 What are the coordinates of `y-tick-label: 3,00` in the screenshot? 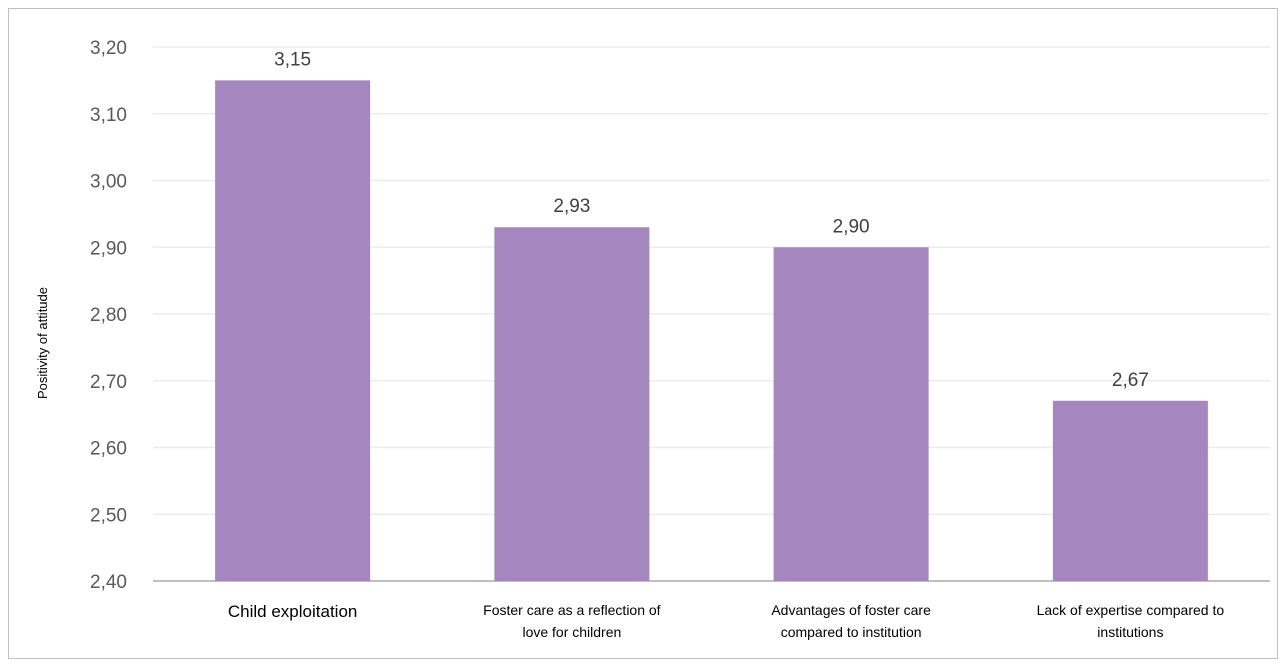 It's located at (108, 182).